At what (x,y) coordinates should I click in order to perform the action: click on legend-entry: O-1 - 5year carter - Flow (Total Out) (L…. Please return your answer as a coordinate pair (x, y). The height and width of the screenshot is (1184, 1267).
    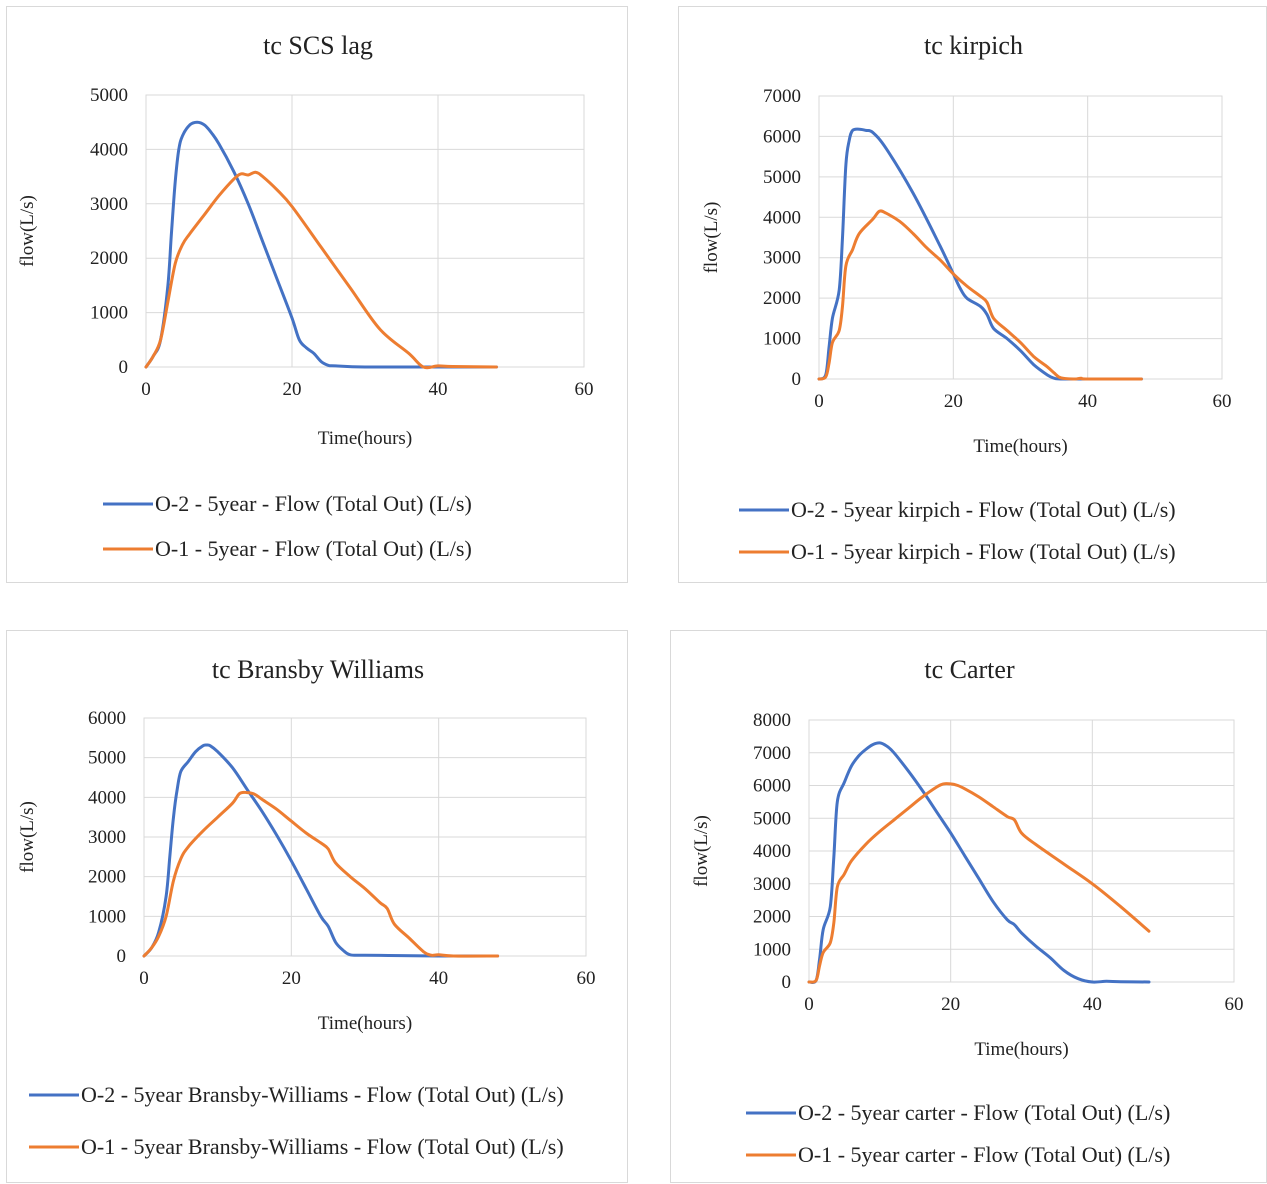
    Looking at the image, I should click on (984, 1154).